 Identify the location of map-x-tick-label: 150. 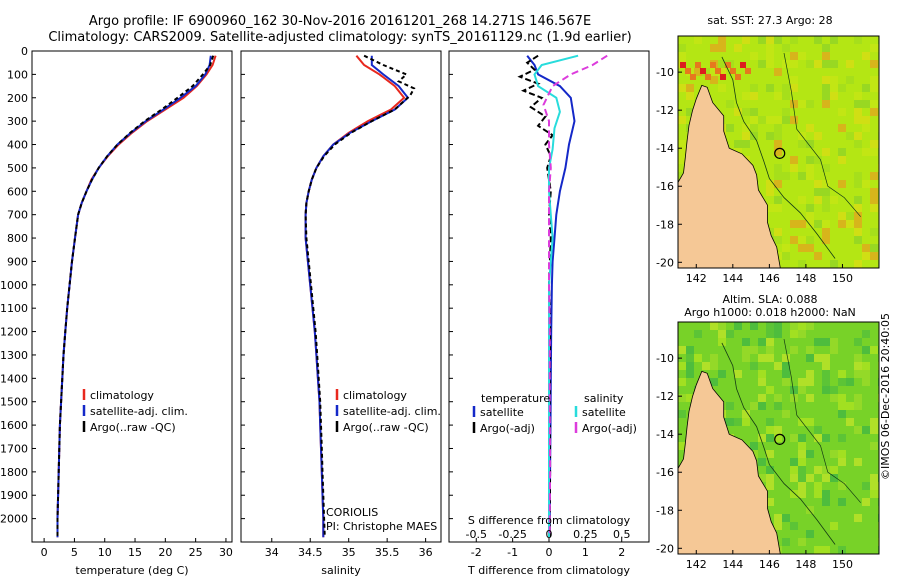
(842, 564).